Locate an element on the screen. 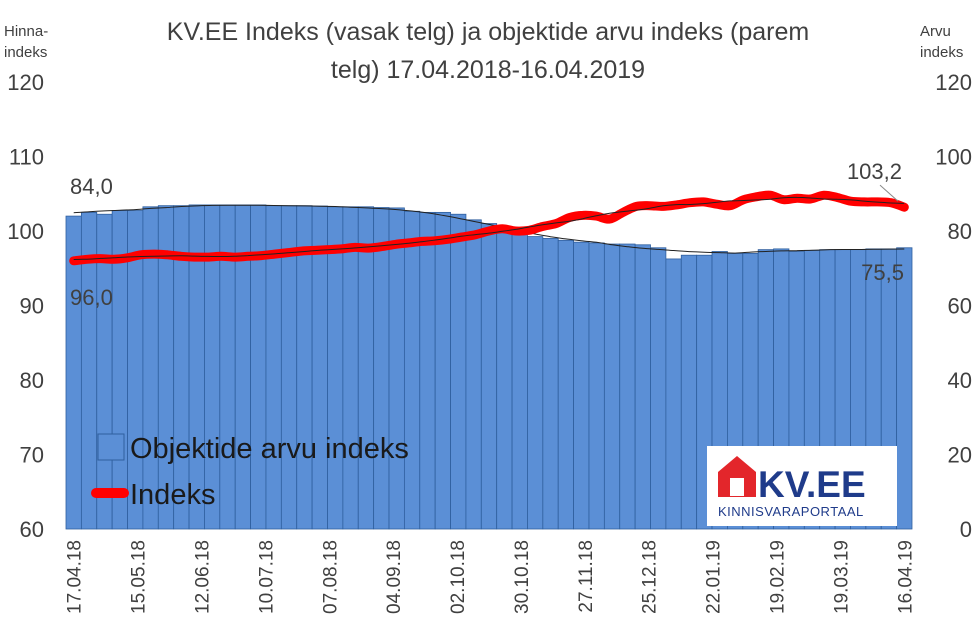  data-label-bar-first: 84,0 is located at coordinates (91, 186).